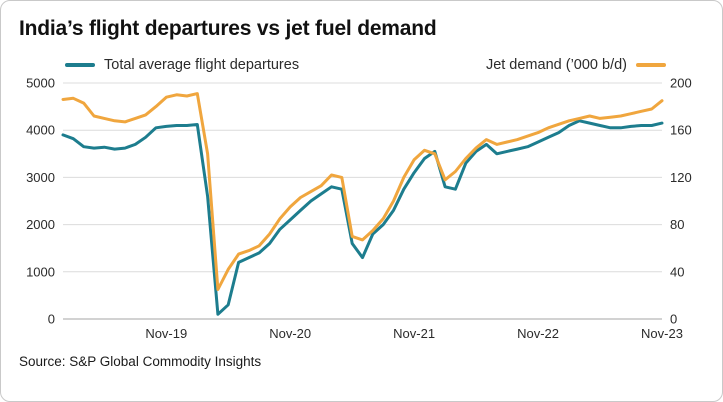  Describe the element at coordinates (140, 361) in the screenshot. I see `source-text: Source: S&P Global Commodity Insights` at that location.